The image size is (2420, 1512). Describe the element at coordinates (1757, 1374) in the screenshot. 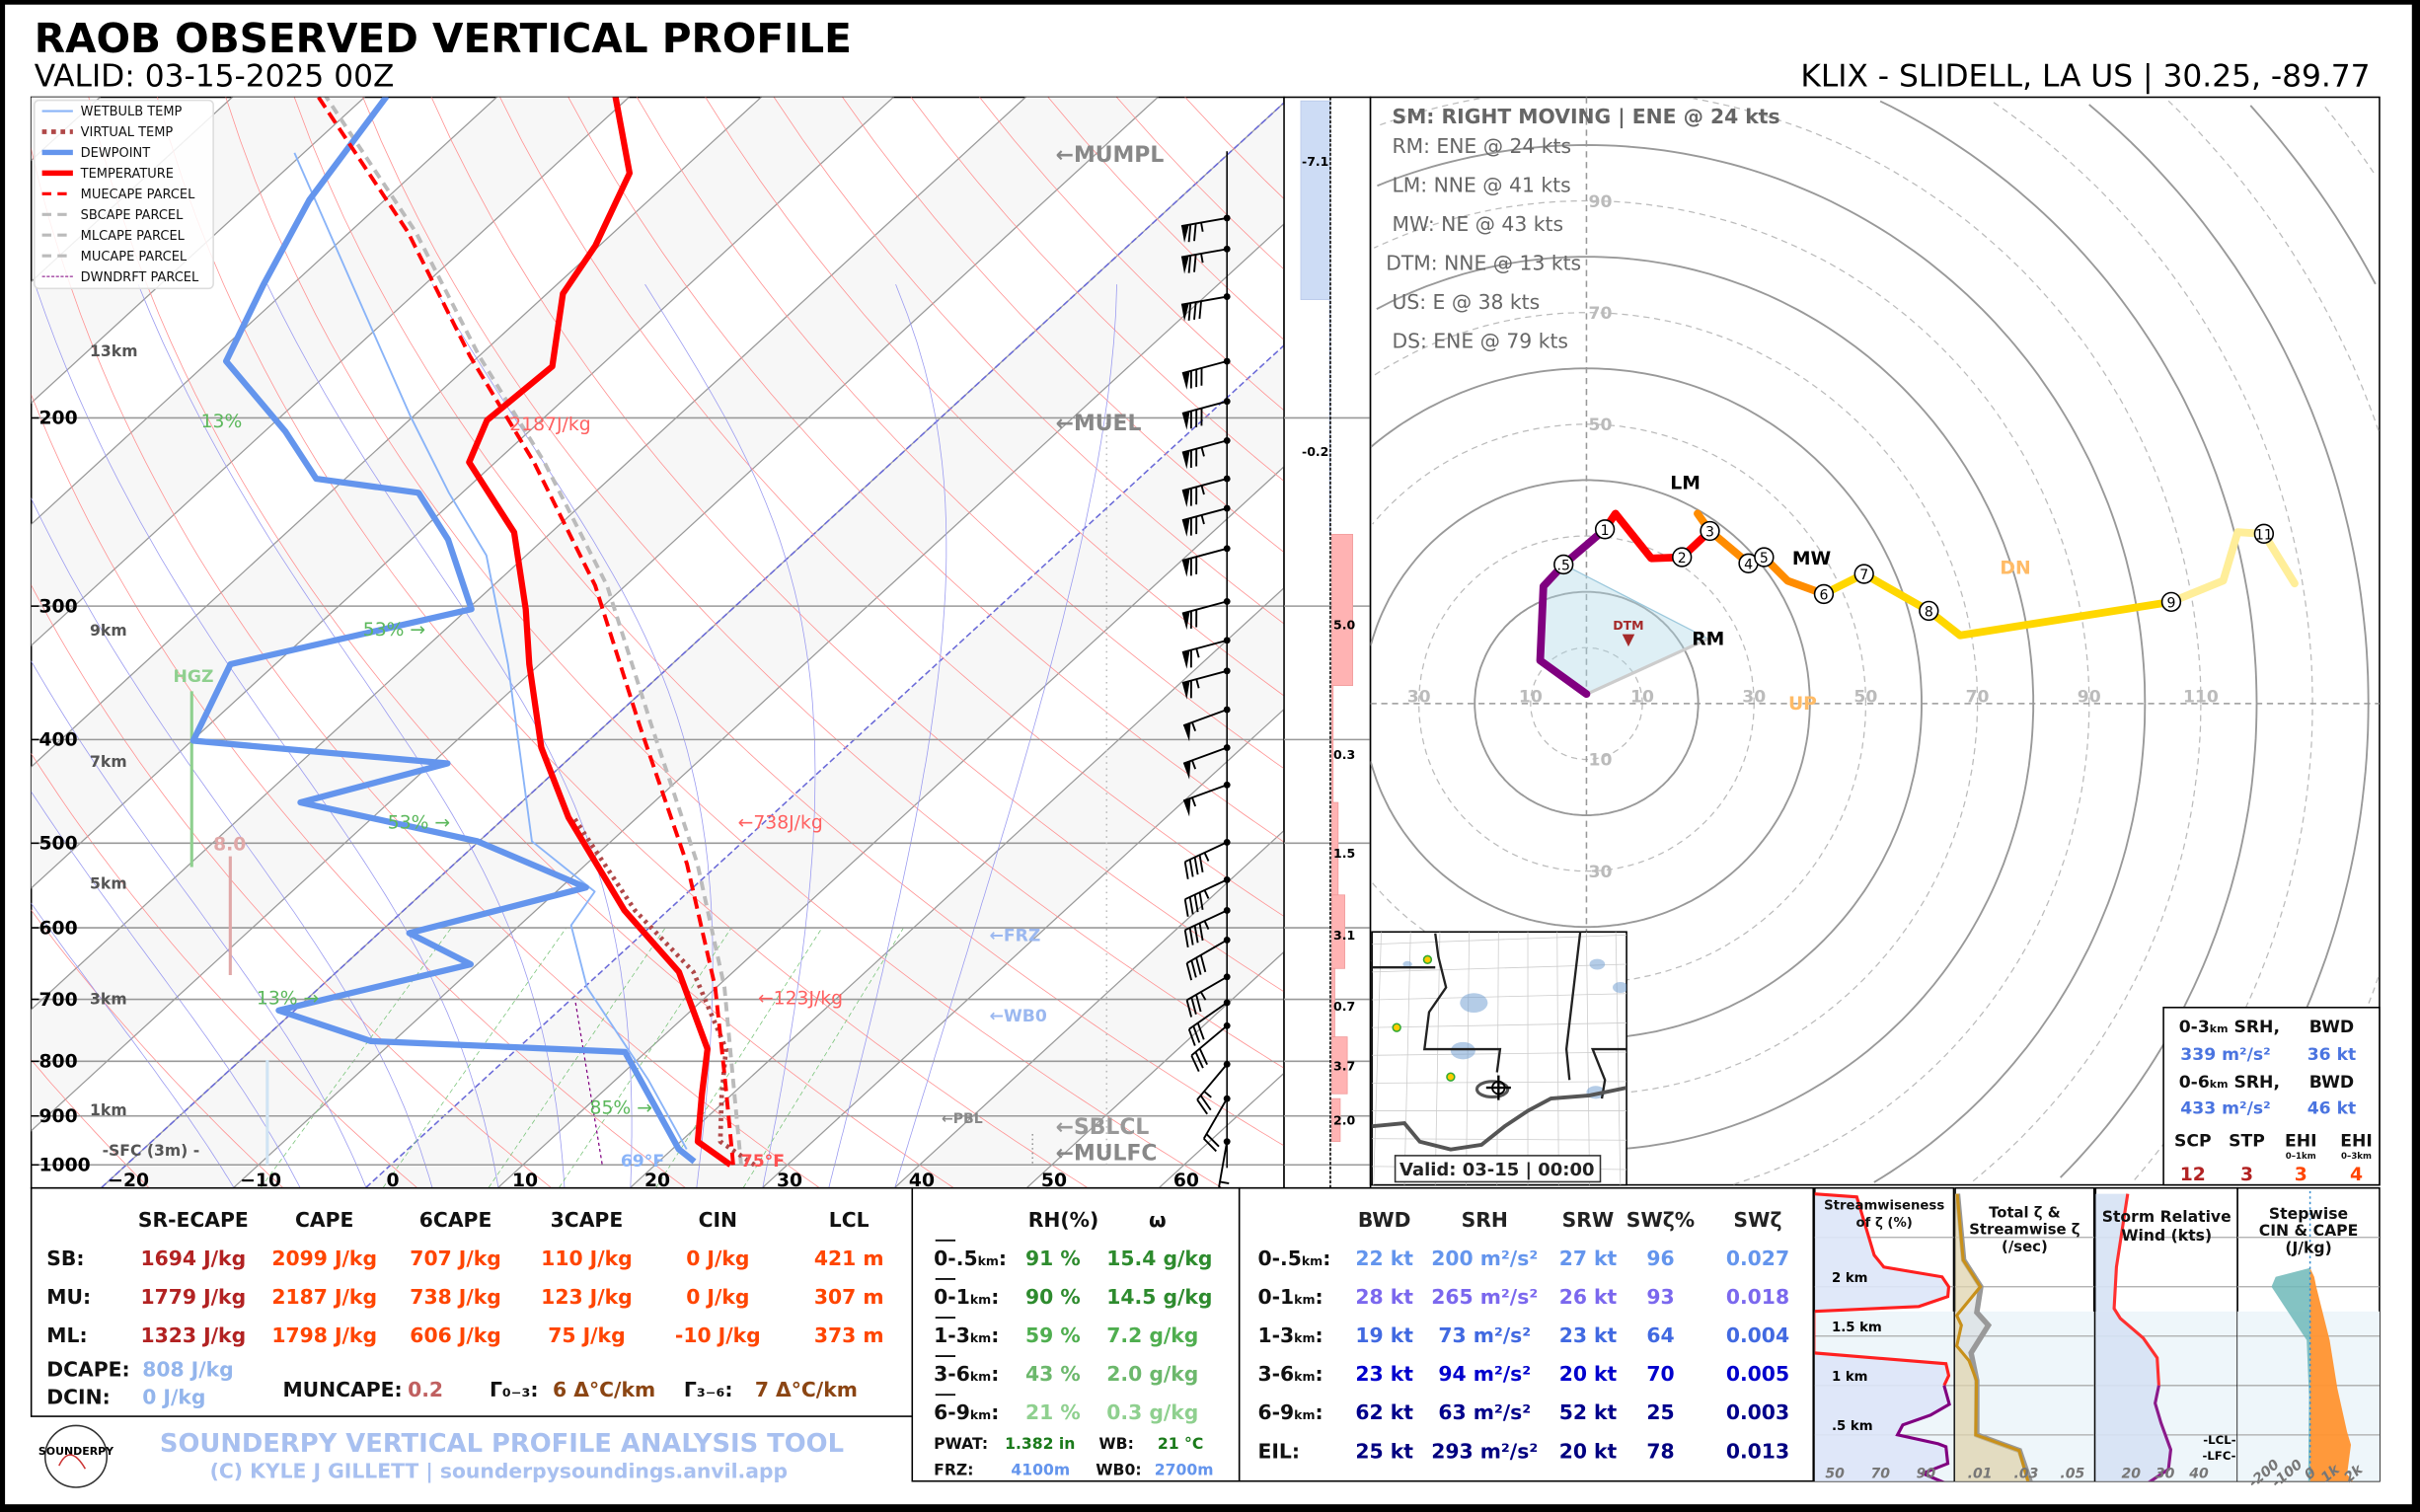

I see `kinematic-value: 0.005` at that location.